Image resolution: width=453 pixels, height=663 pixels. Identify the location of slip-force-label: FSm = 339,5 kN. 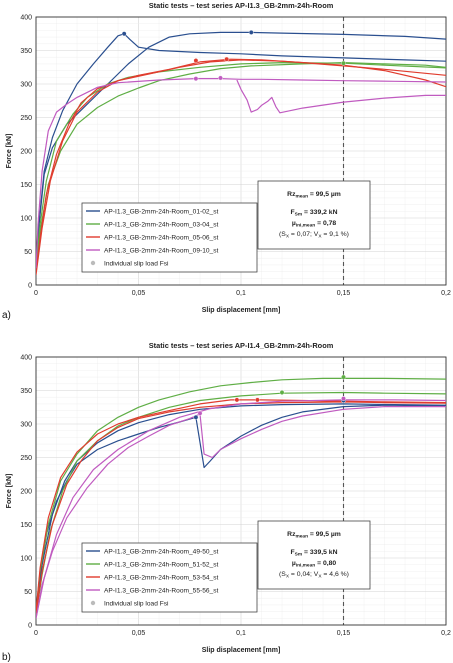
(314, 553).